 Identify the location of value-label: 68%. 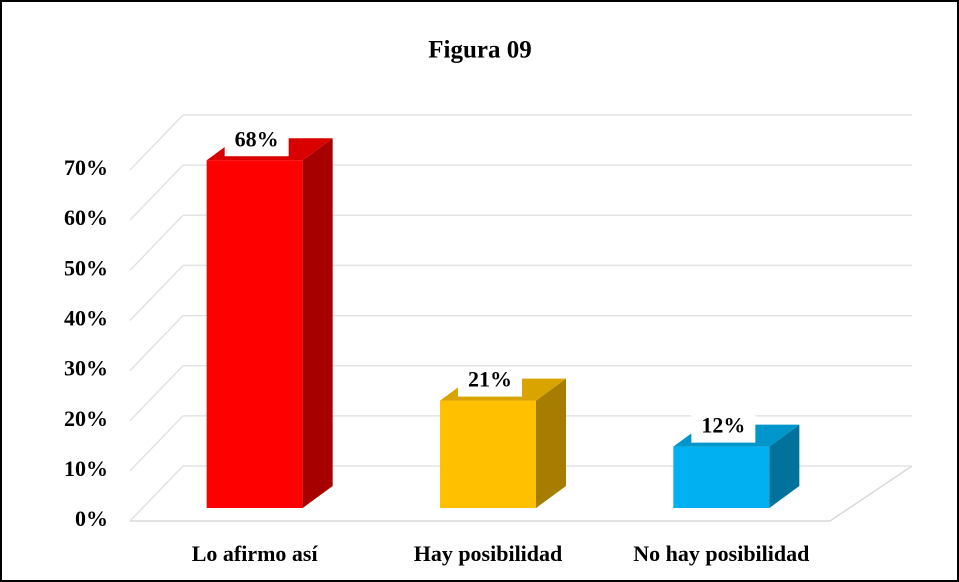
(257, 138).